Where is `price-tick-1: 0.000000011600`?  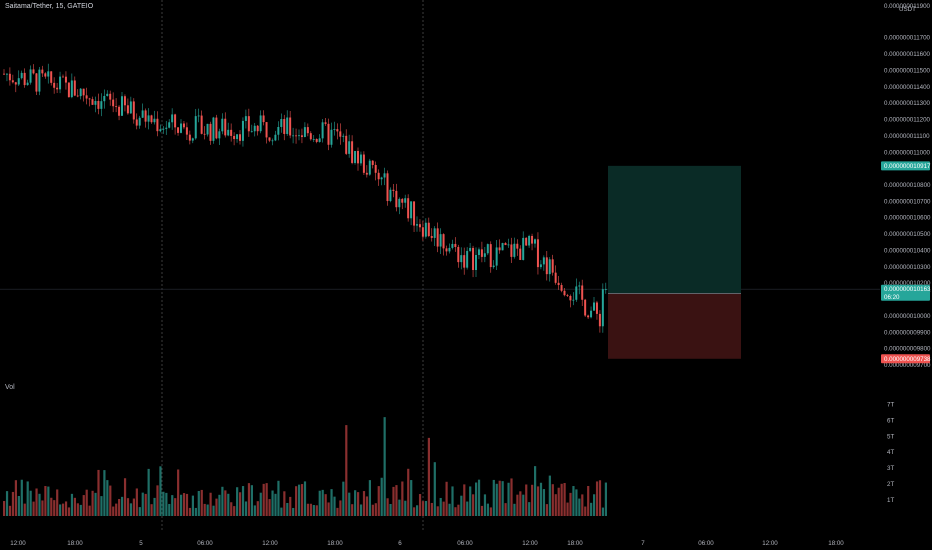
price-tick-1: 0.000000011600 is located at coordinates (907, 54).